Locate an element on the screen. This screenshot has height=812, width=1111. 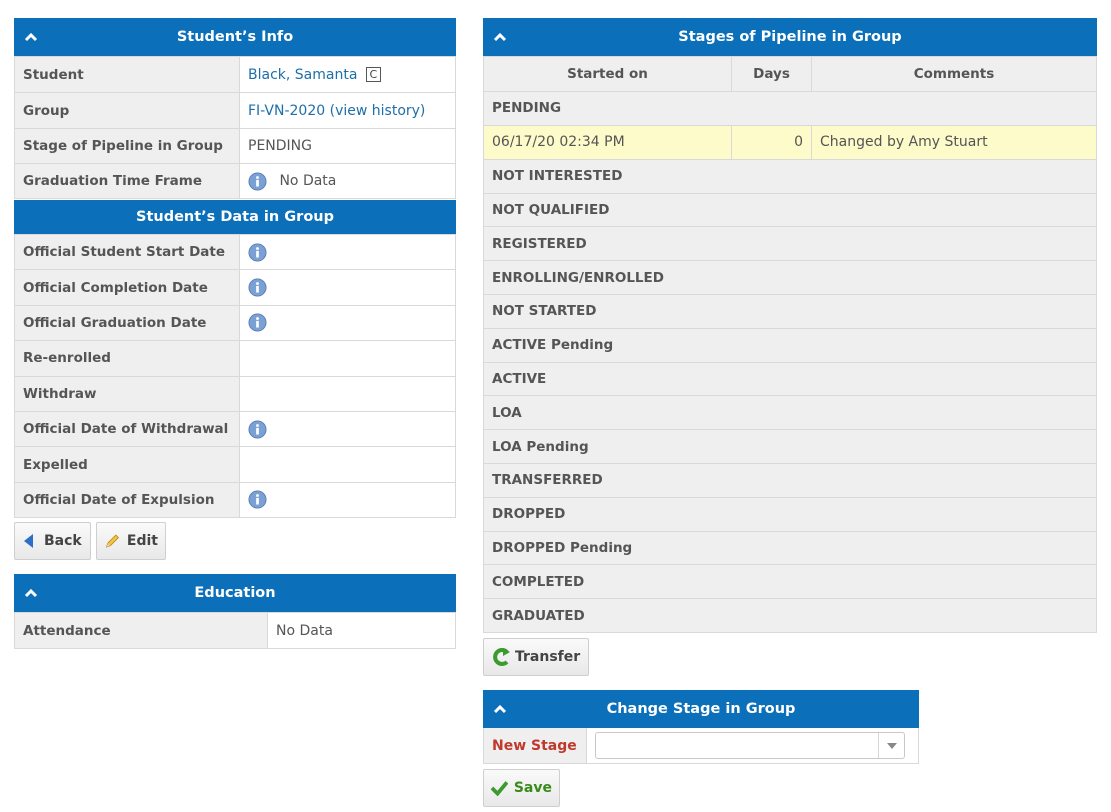
student-info-header: Student’s Info is located at coordinates (235, 37).